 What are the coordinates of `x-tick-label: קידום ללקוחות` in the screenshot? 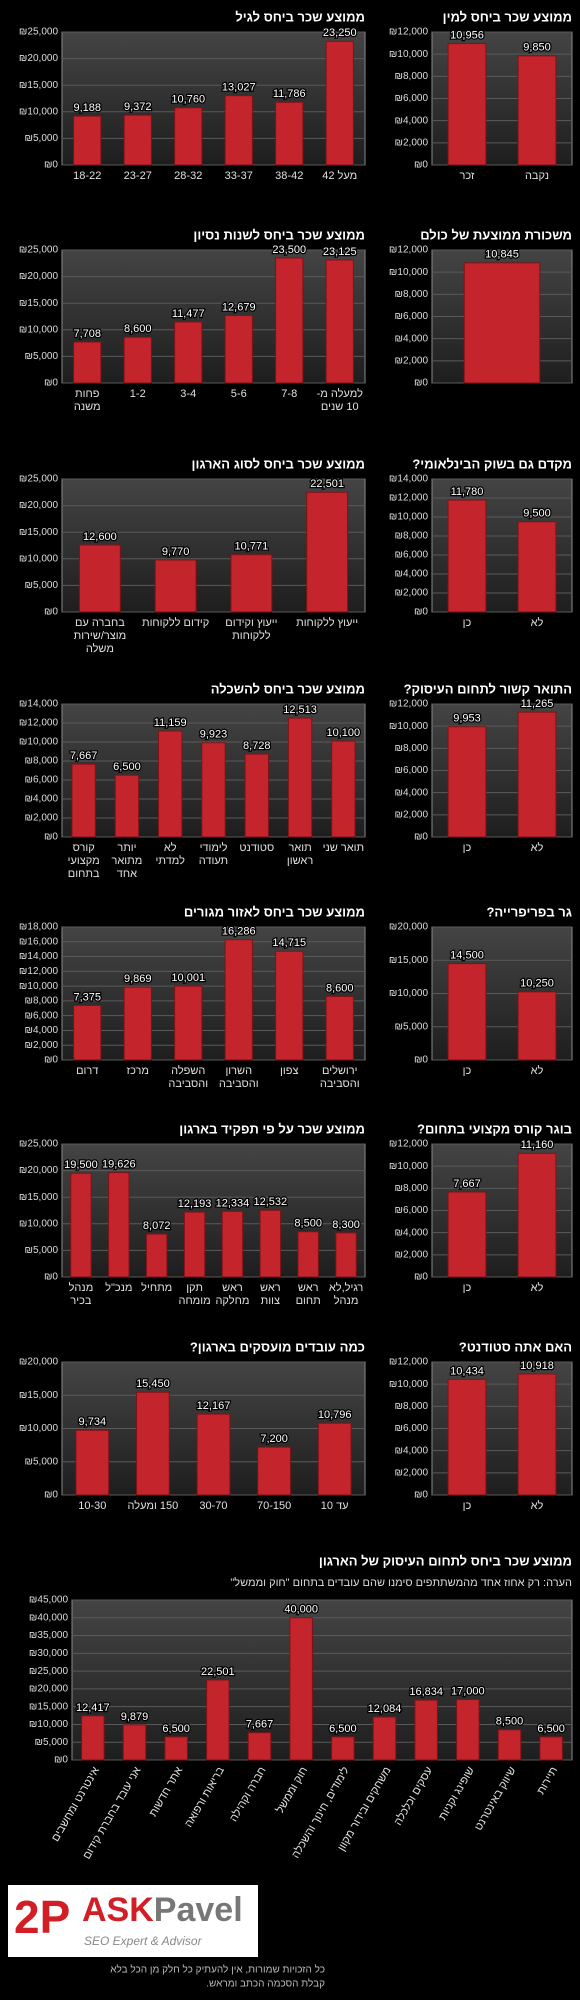 It's located at (175, 623).